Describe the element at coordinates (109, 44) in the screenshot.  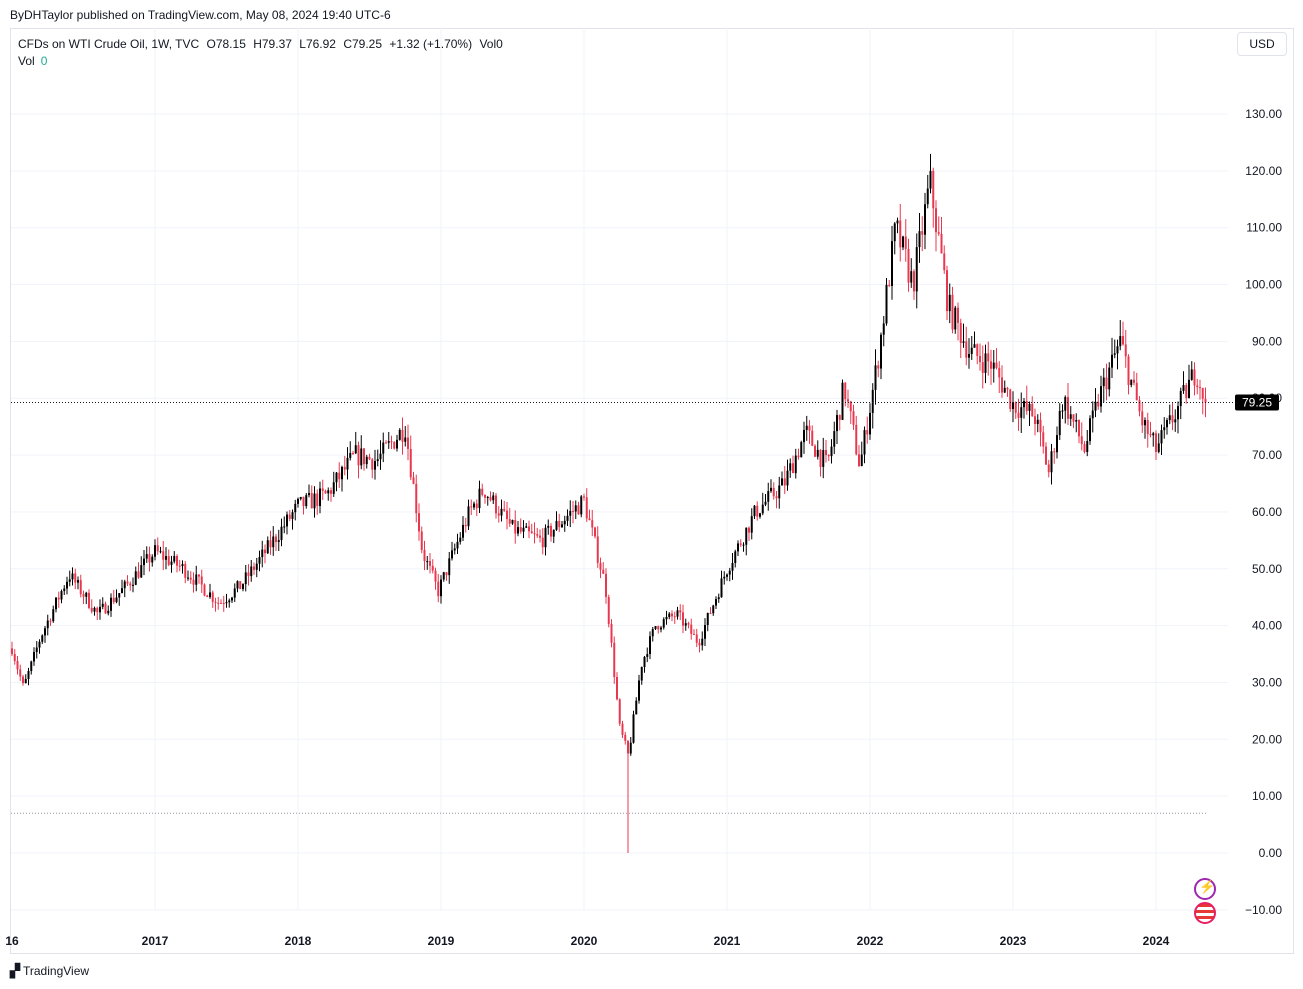
I see `legend-symbol: CFDs on WTI Crude Oil, 1W, TVC` at that location.